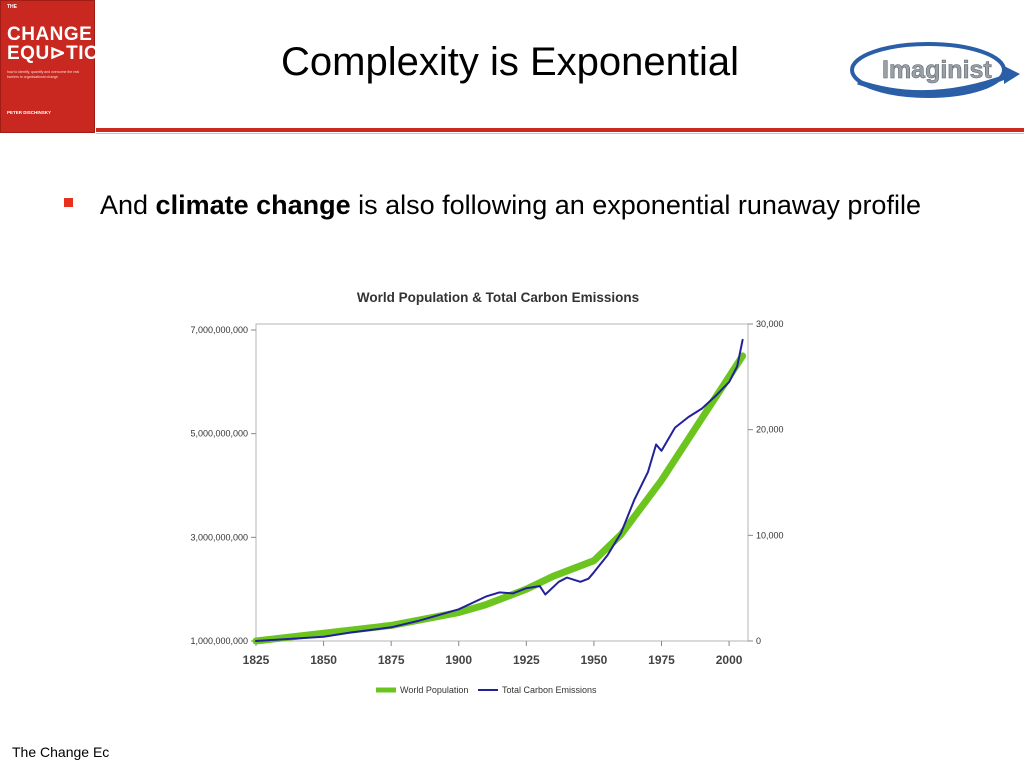  What do you see at coordinates (61, 752) in the screenshot?
I see `footer-text: The Change Ec` at bounding box center [61, 752].